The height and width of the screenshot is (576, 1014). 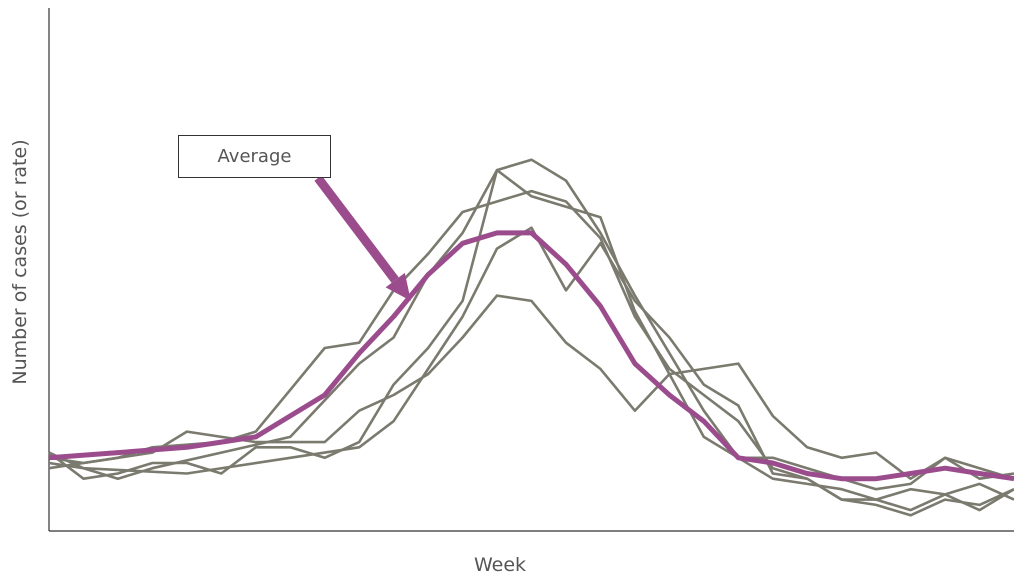 I want to click on average-callout-label: Average, so click(x=254, y=156).